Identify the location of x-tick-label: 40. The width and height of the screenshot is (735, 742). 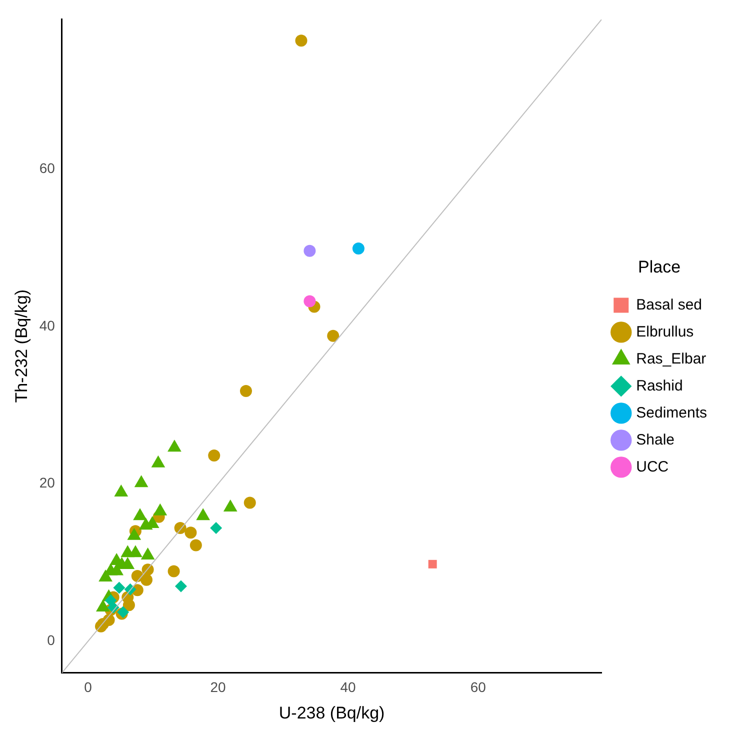
(348, 687).